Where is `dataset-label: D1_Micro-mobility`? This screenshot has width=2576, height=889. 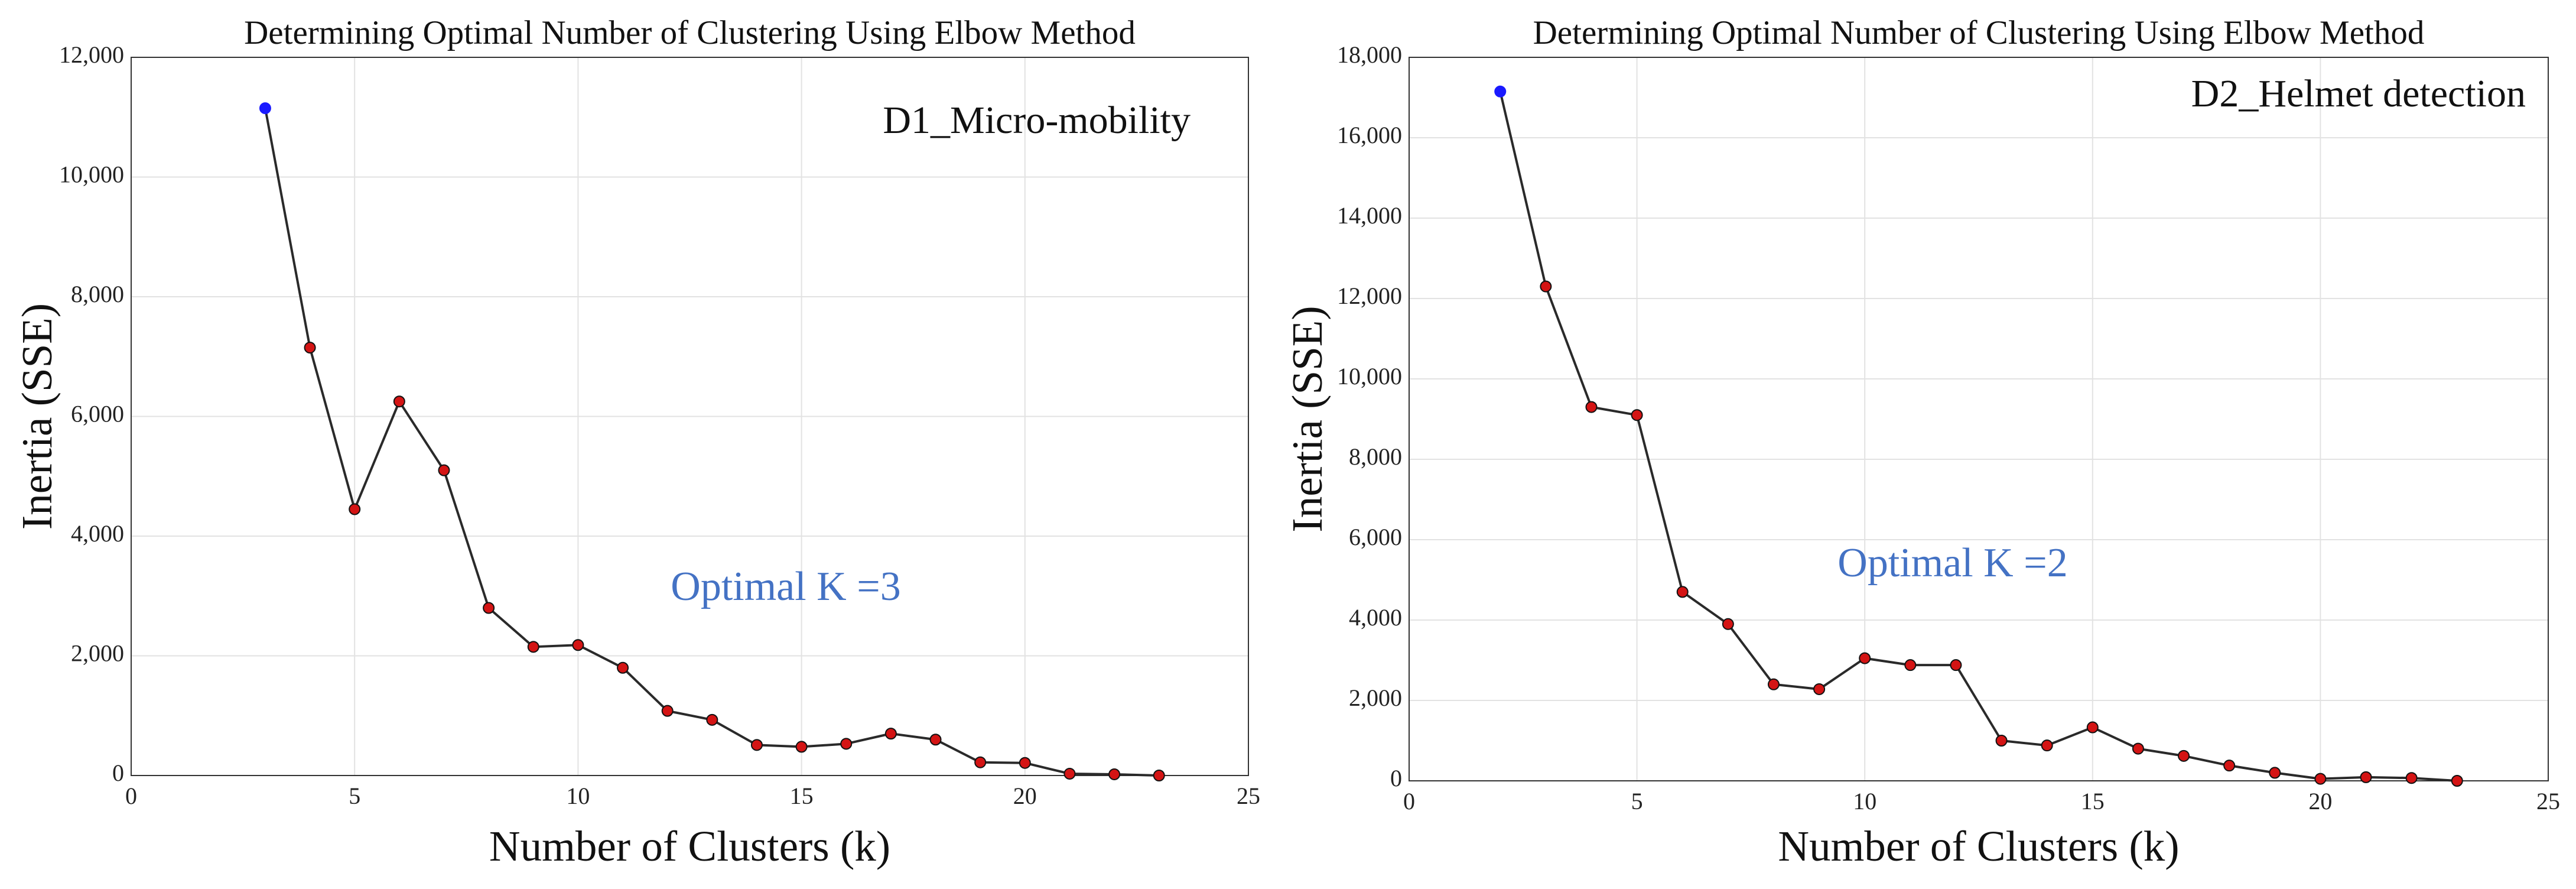 dataset-label: D1_Micro-mobility is located at coordinates (1037, 121).